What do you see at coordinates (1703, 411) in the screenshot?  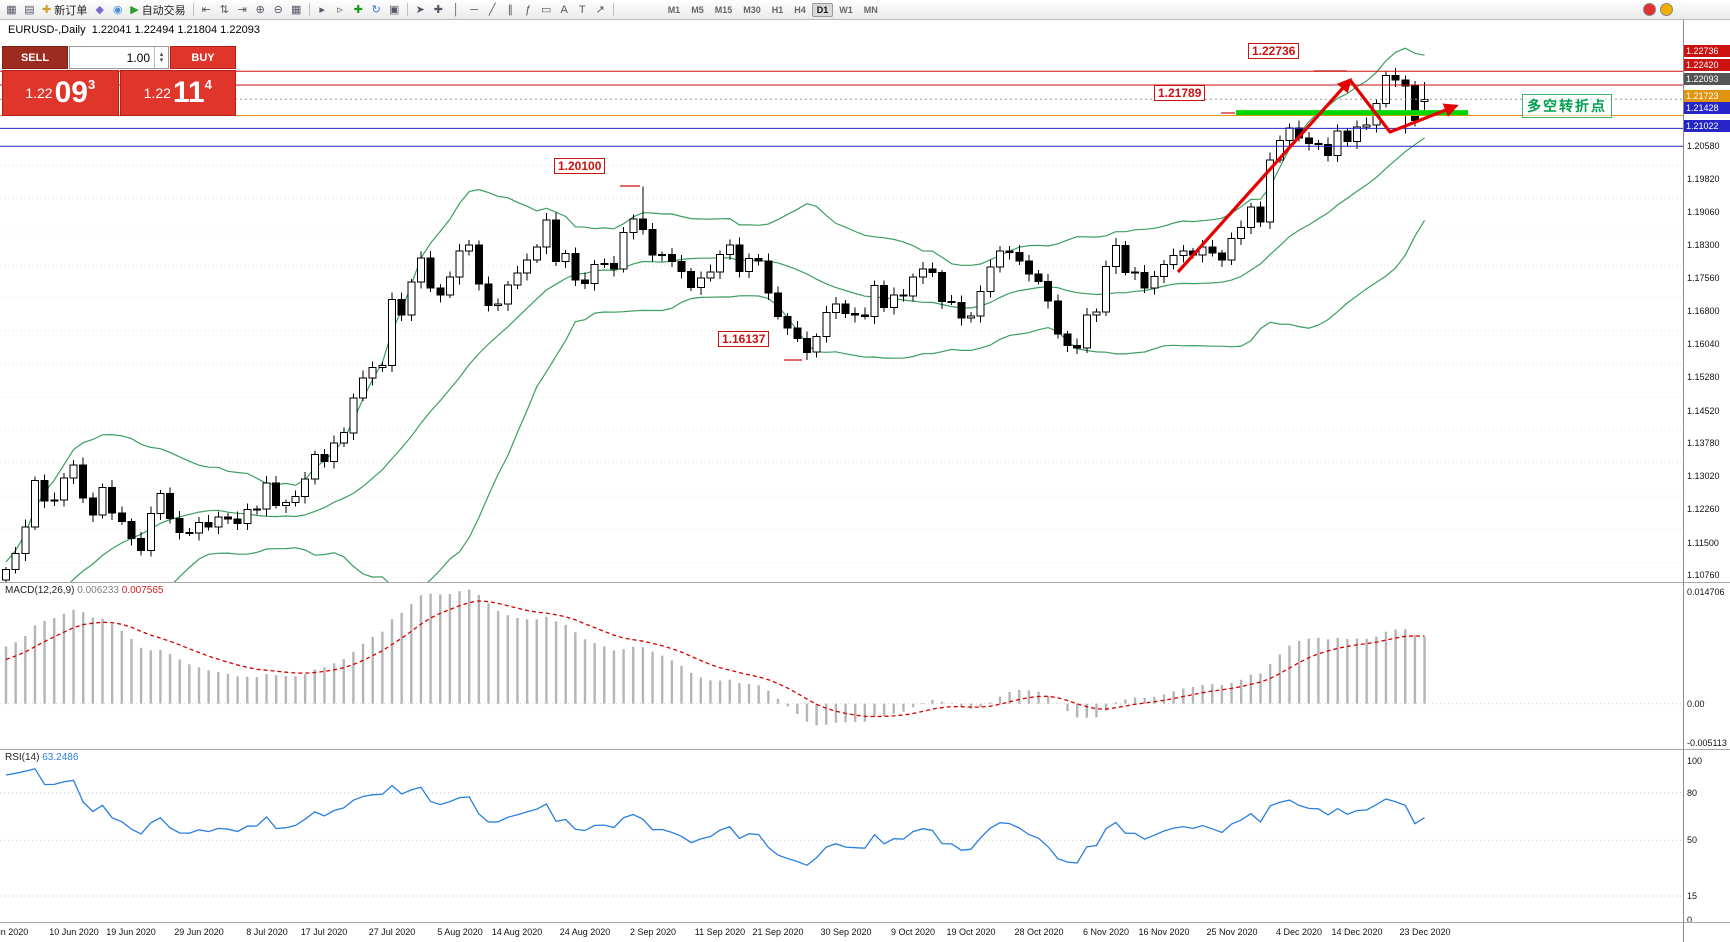 I see `price-tick-label: 1.14520` at bounding box center [1703, 411].